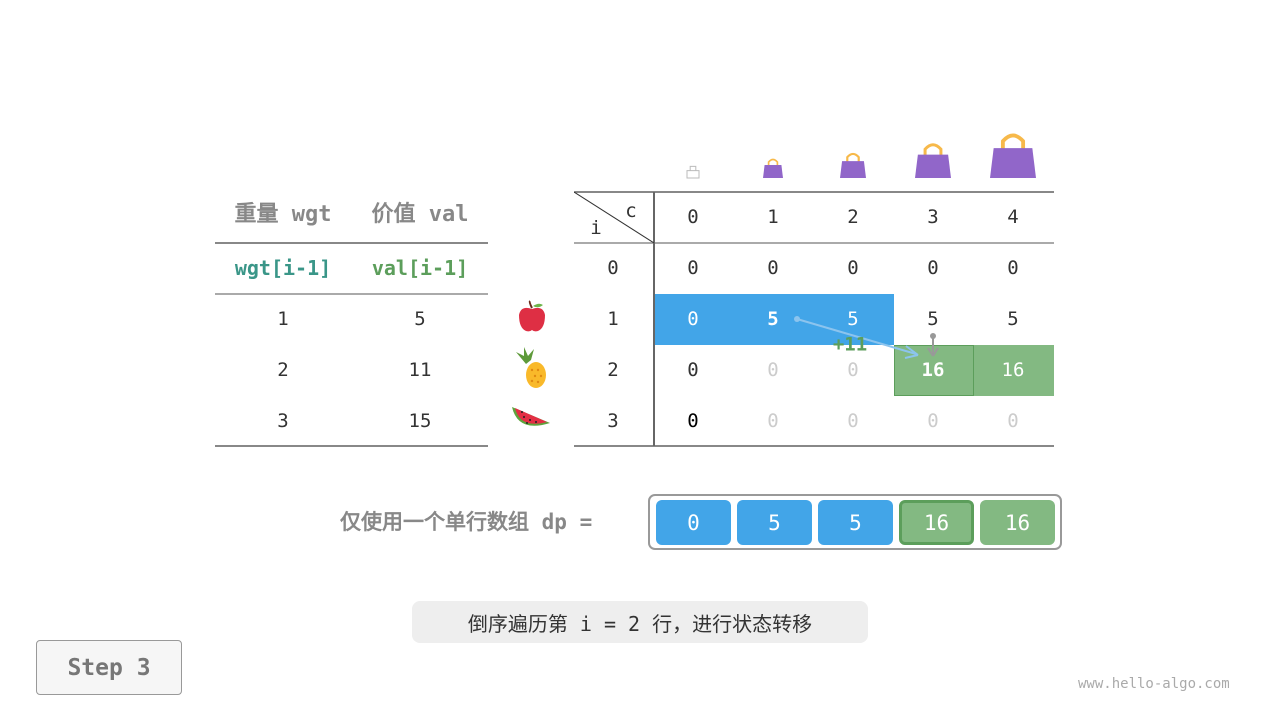 Image resolution: width=1280 pixels, height=720 pixels. What do you see at coordinates (853, 217) in the screenshot?
I see `col-header: 2` at bounding box center [853, 217].